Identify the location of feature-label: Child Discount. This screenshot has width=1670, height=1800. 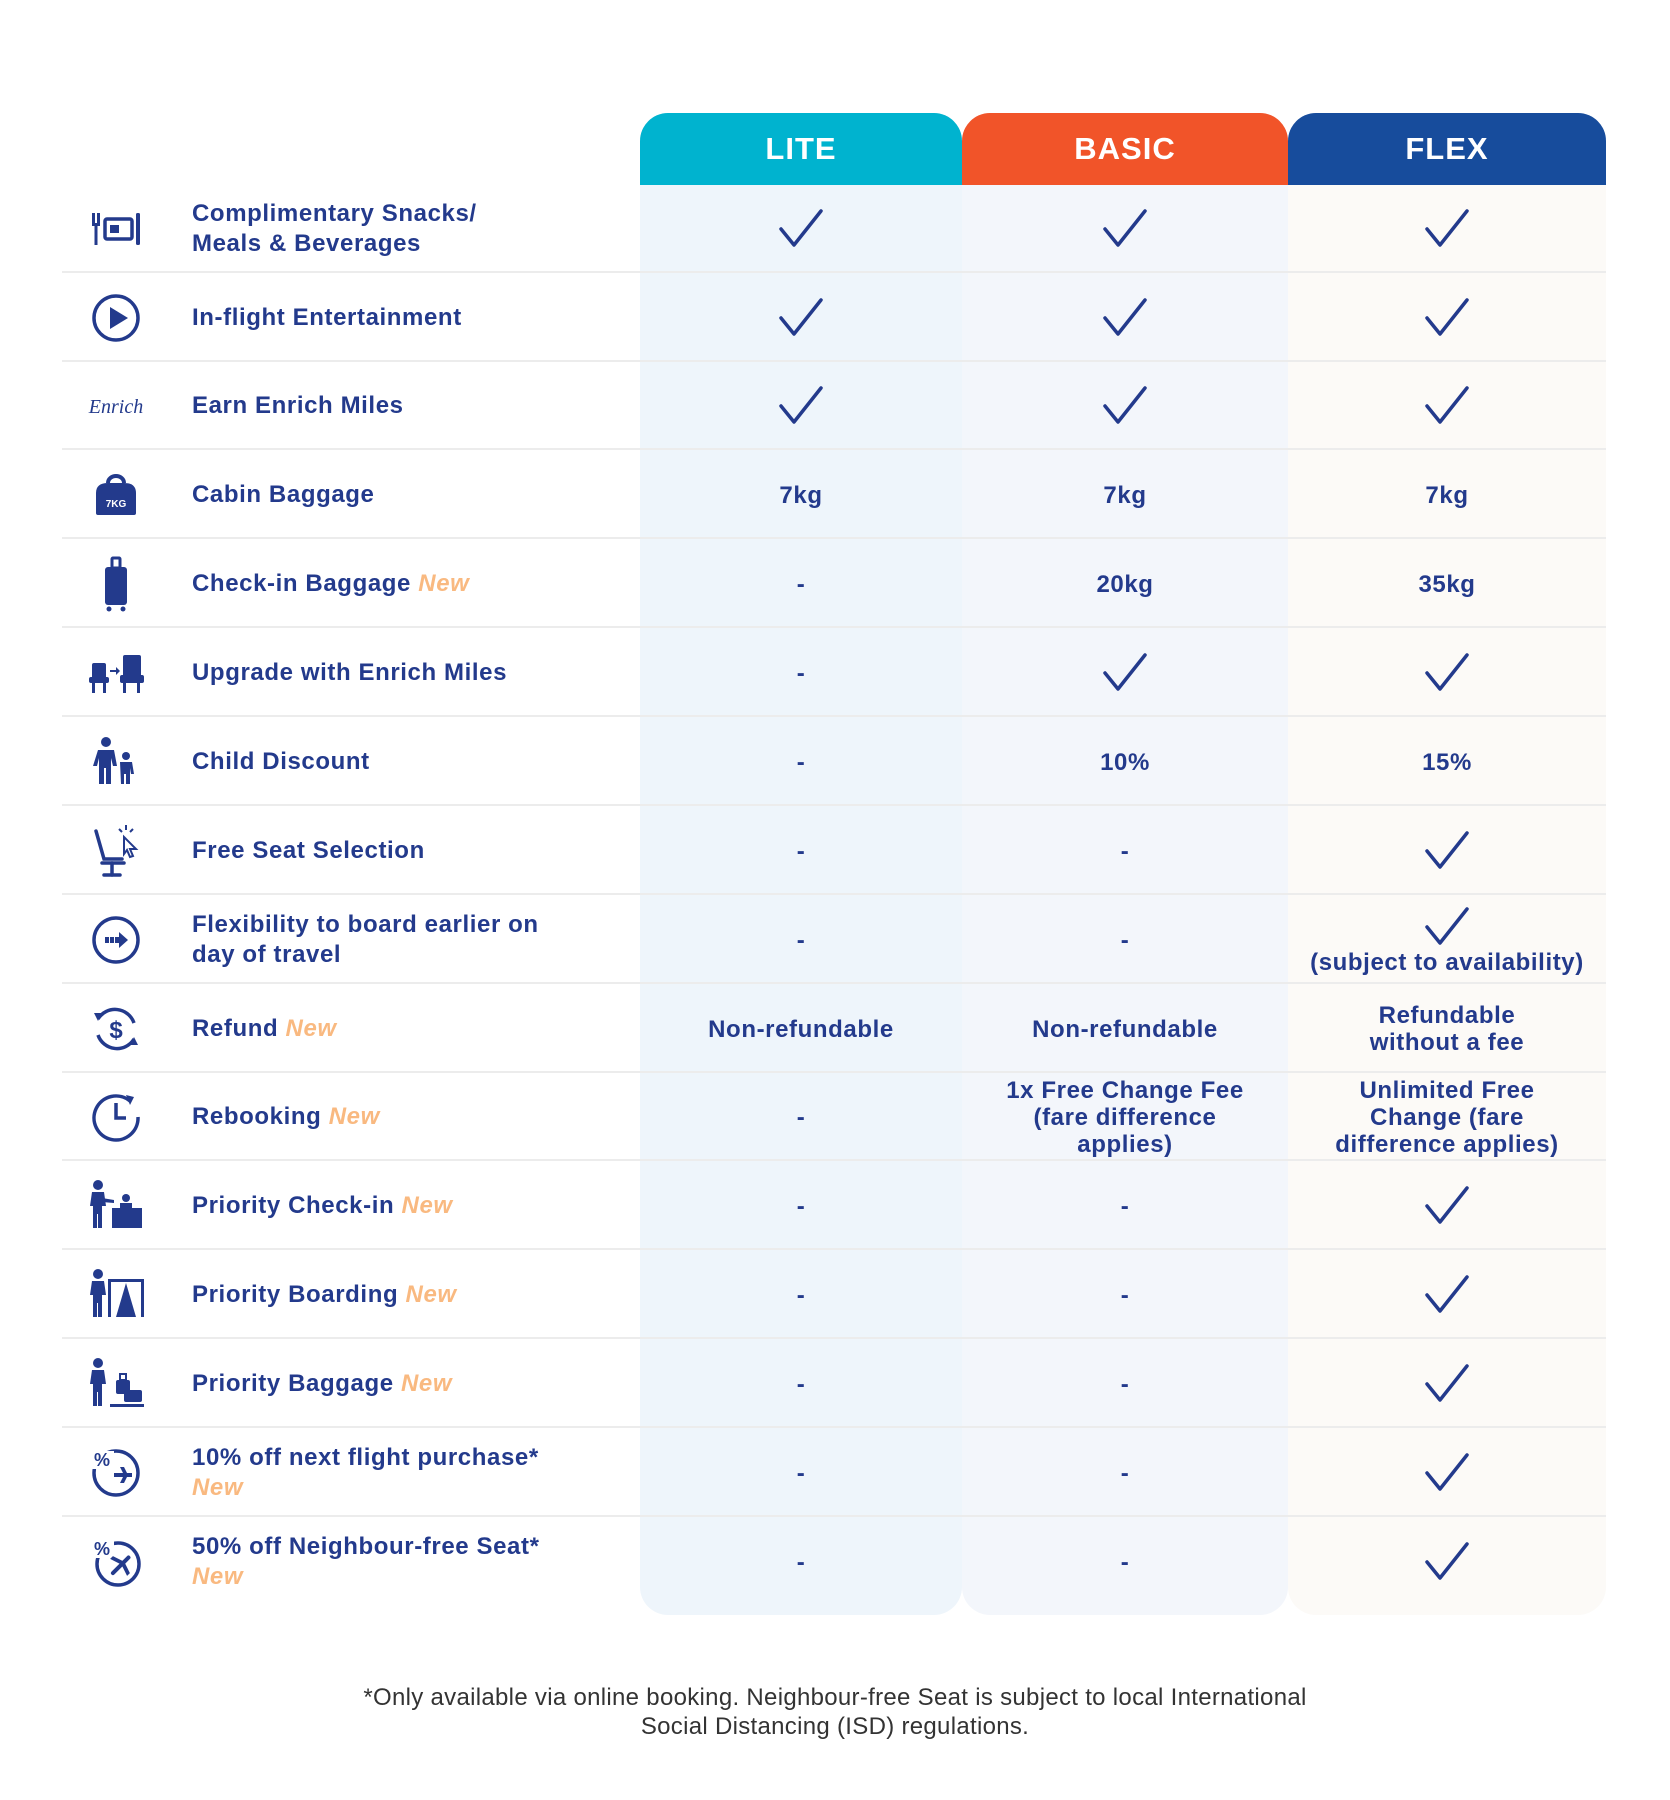
(427, 762).